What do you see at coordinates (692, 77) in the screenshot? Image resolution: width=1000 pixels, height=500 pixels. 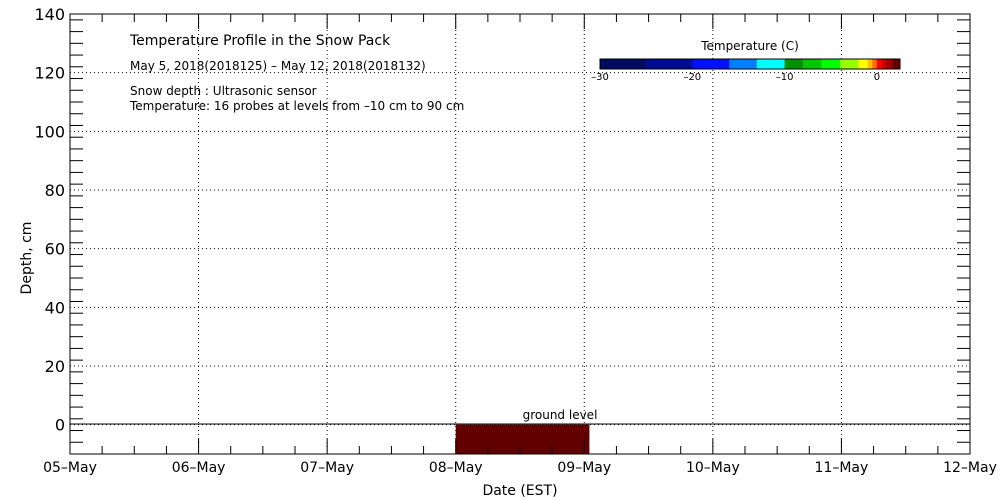 I see `colorbar-tick-label: –20` at bounding box center [692, 77].